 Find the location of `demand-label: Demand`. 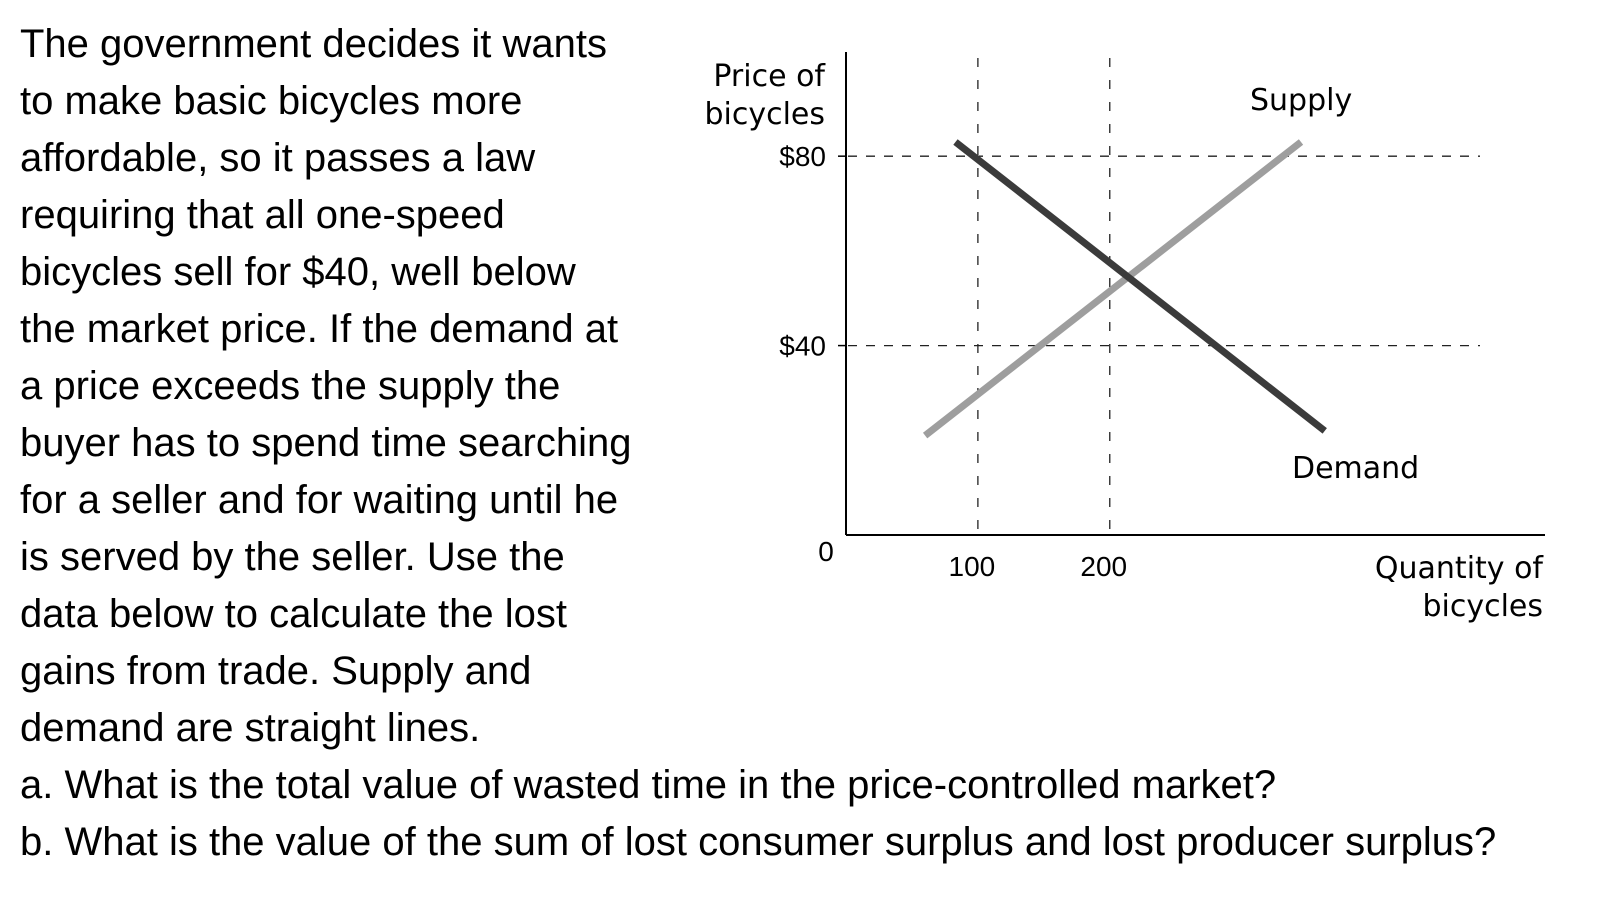

demand-label: Demand is located at coordinates (1355, 468).